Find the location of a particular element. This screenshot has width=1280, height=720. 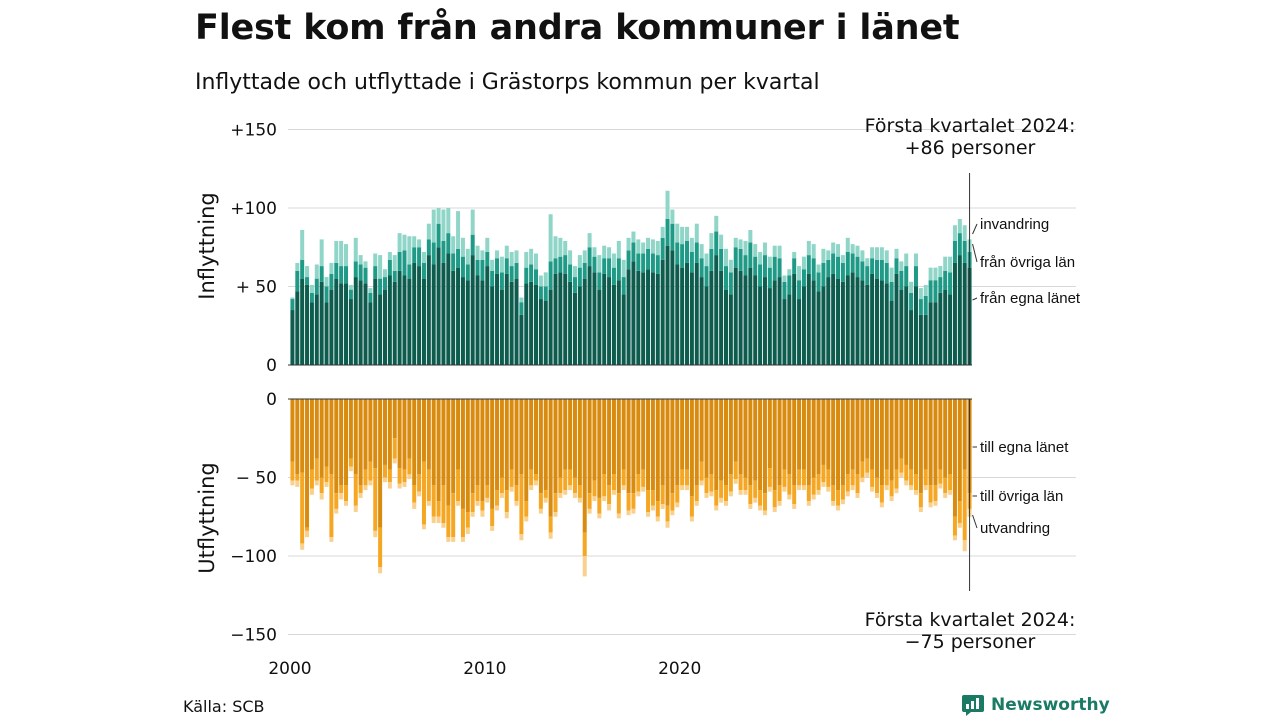

y-tick-label: −100 is located at coordinates (253, 557).